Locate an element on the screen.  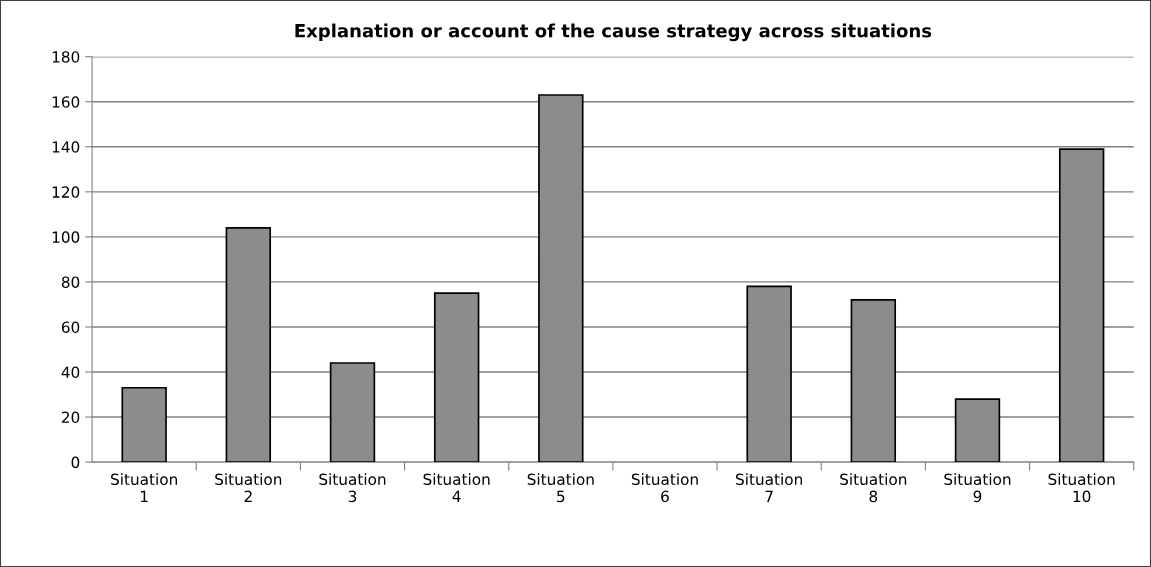
x-tick-label: Situation 6 is located at coordinates (664, 488).